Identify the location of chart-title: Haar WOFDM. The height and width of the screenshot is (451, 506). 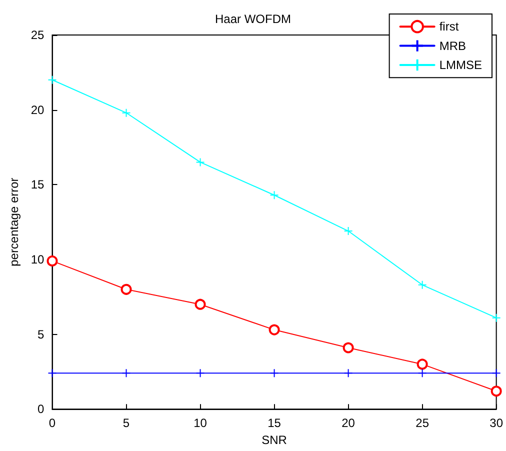
(253, 19).